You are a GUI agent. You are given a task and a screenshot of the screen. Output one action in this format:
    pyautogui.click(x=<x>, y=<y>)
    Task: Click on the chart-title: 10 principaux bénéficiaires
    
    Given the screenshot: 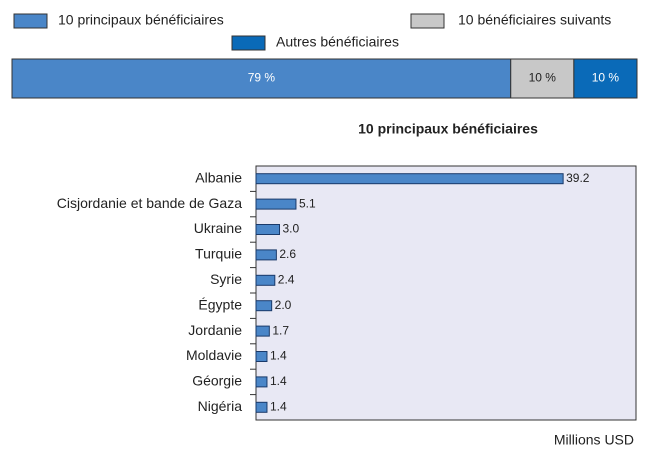 What is the action you would take?
    pyautogui.click(x=448, y=129)
    